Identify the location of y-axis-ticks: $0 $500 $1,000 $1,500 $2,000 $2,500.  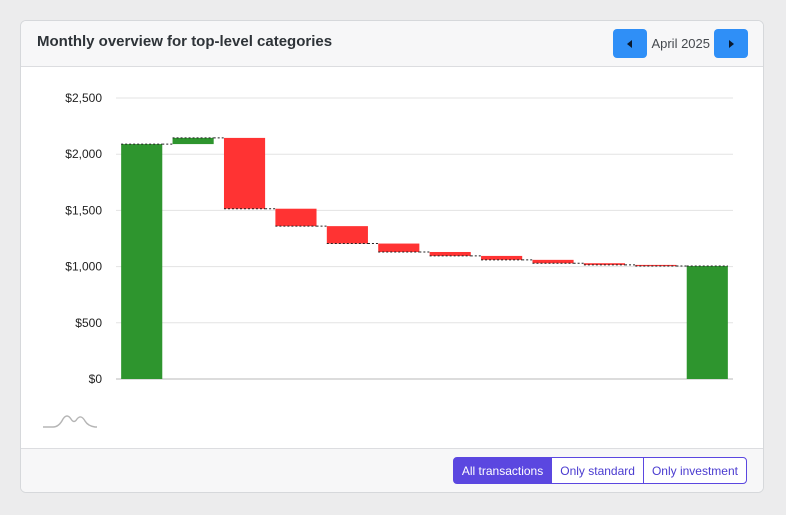
(83, 238).